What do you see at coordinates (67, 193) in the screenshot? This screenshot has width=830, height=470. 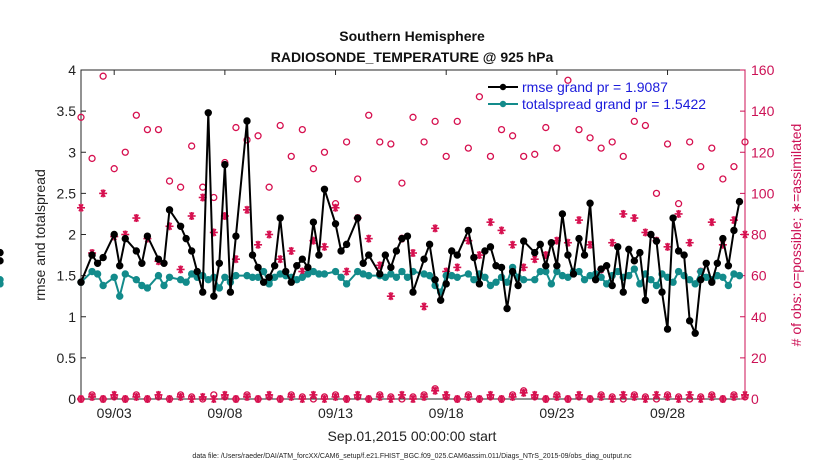 I see `y-left-tick-label: 2.5` at bounding box center [67, 193].